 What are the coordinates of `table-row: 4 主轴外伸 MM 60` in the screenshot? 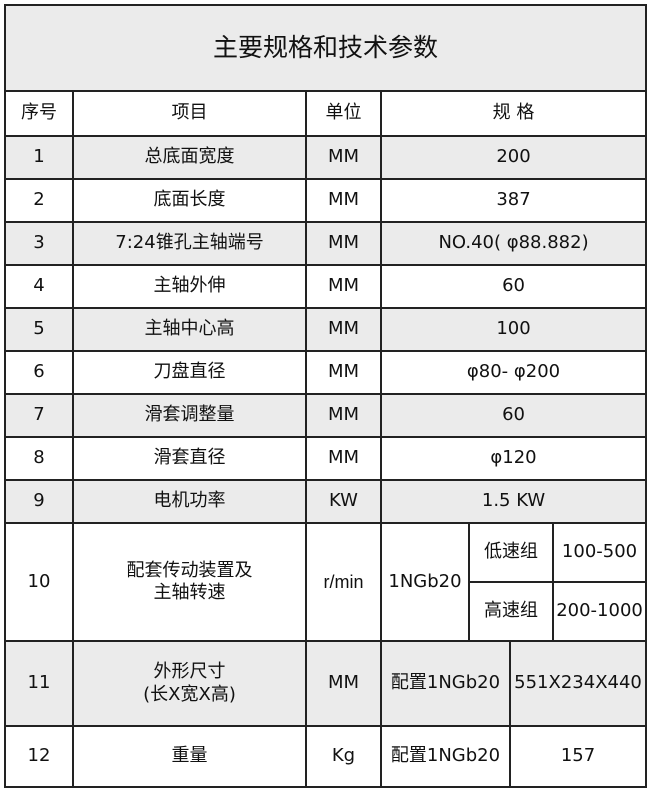 It's located at (326, 286).